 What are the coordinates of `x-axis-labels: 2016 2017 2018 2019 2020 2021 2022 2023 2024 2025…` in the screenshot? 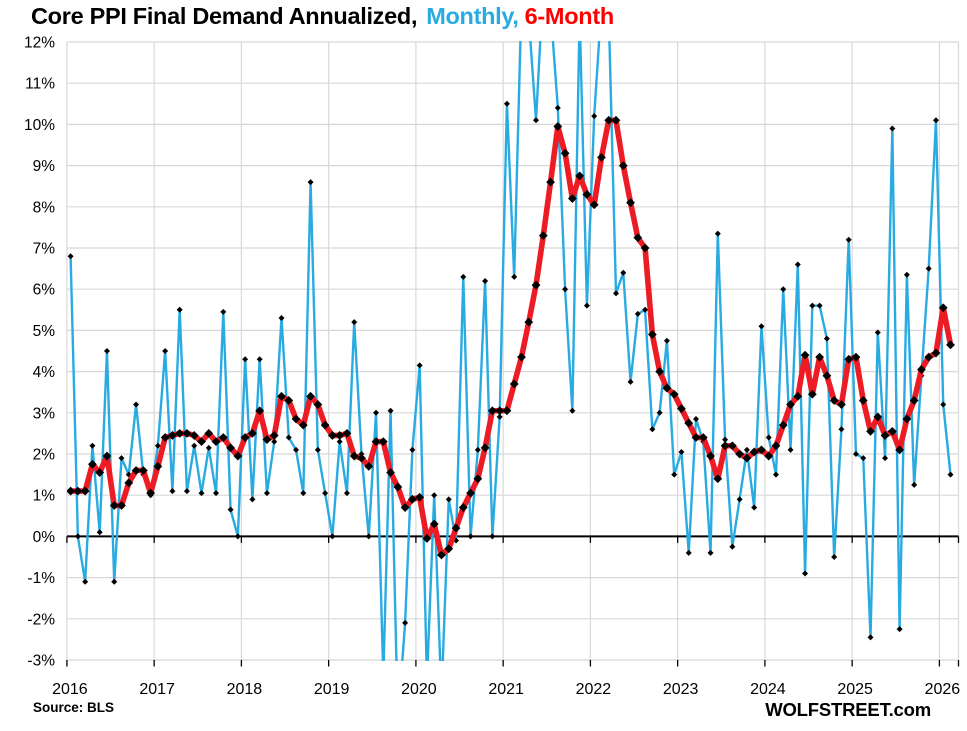 It's located at (506, 689).